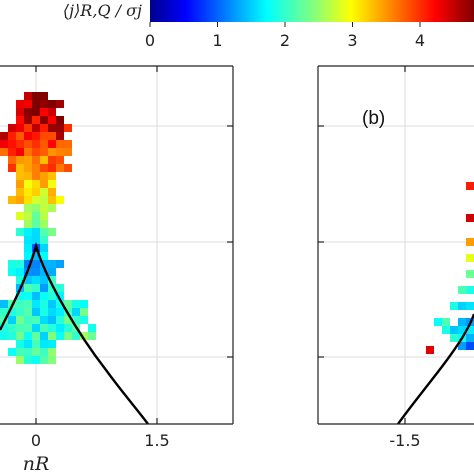  Describe the element at coordinates (156, 440) in the screenshot. I see `panel-a-xtick-1: 1.5` at that location.